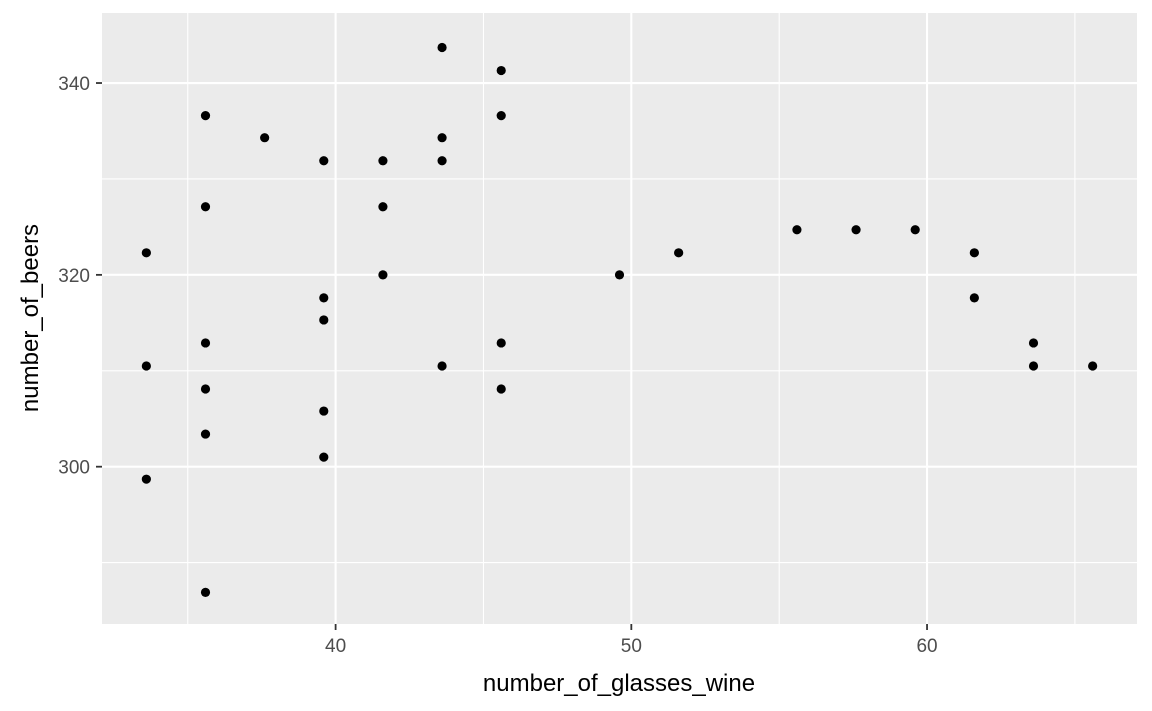 The image size is (1152, 711). What do you see at coordinates (631, 646) in the screenshot?
I see `x-tick-label: 50` at bounding box center [631, 646].